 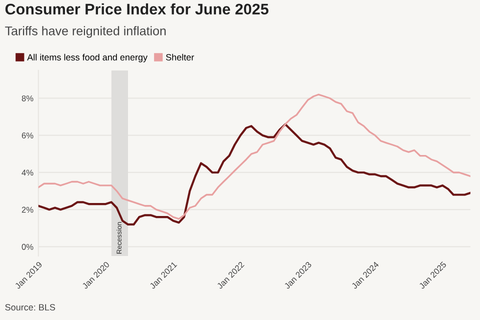 I want to click on source-note: Source: BLS, so click(x=30, y=307).